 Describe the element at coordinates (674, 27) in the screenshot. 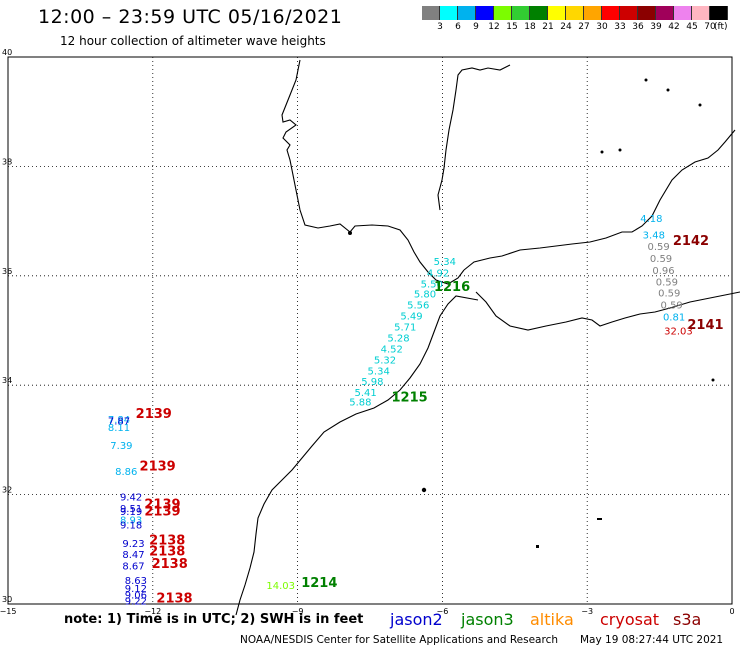

I see `colorbar-label: 42` at that location.